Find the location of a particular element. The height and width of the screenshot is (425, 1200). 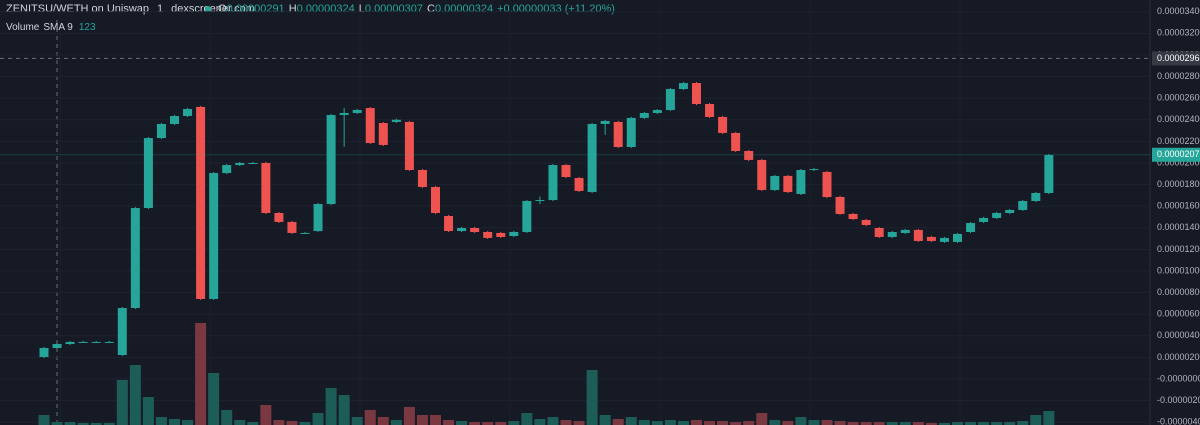

y-tick-label: 0.00002200 is located at coordinates (1178, 141).